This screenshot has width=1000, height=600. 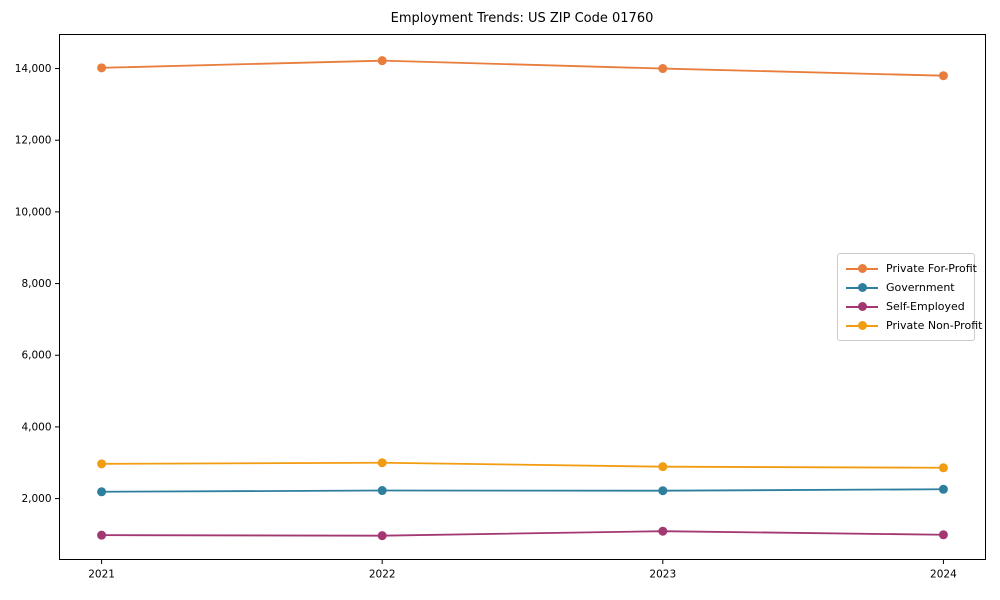 What do you see at coordinates (382, 575) in the screenshot?
I see `x-tick-label: 2022` at bounding box center [382, 575].